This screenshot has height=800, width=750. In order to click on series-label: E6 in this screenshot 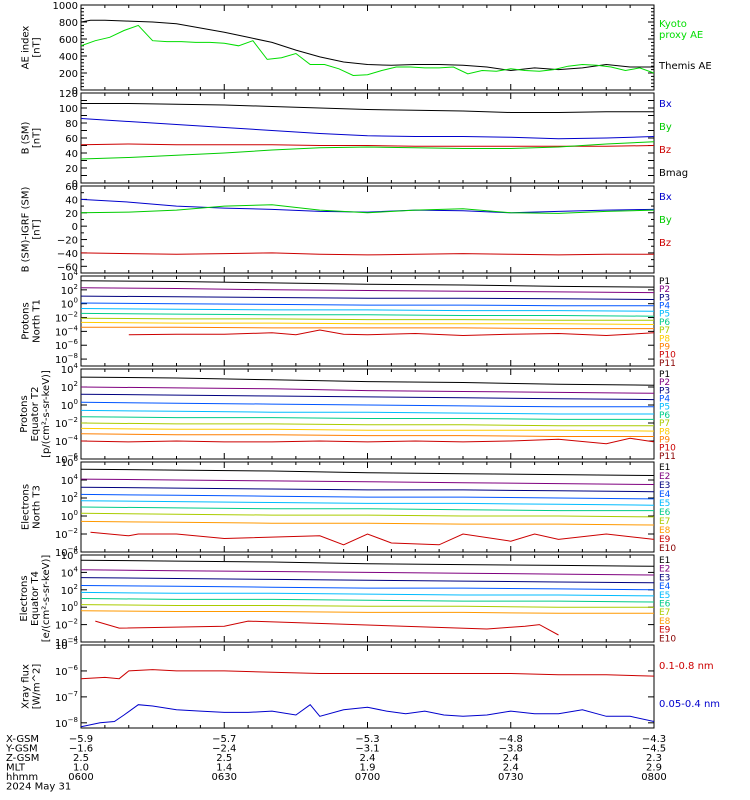, I will do `click(665, 513)`.